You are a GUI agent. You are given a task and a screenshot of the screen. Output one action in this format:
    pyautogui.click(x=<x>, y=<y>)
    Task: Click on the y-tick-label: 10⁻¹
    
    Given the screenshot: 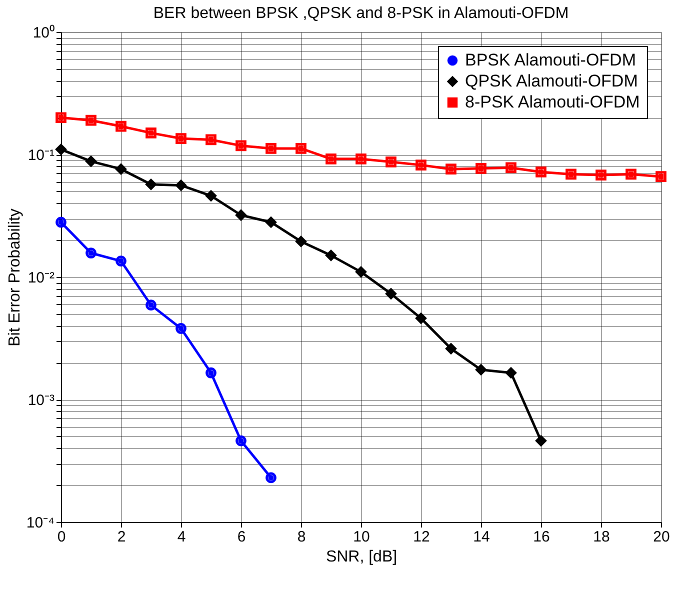 What is the action you would take?
    pyautogui.click(x=41, y=155)
    